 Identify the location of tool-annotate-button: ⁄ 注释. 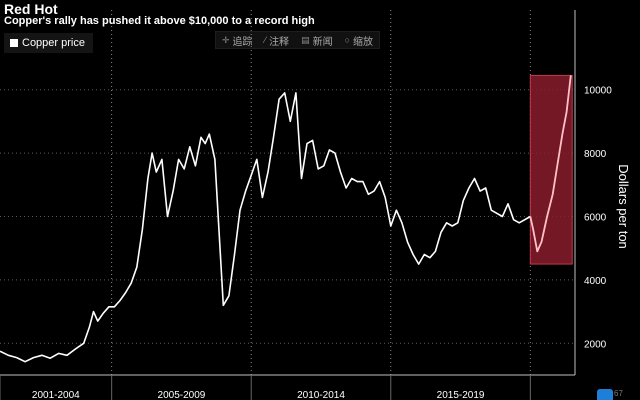
(277, 40).